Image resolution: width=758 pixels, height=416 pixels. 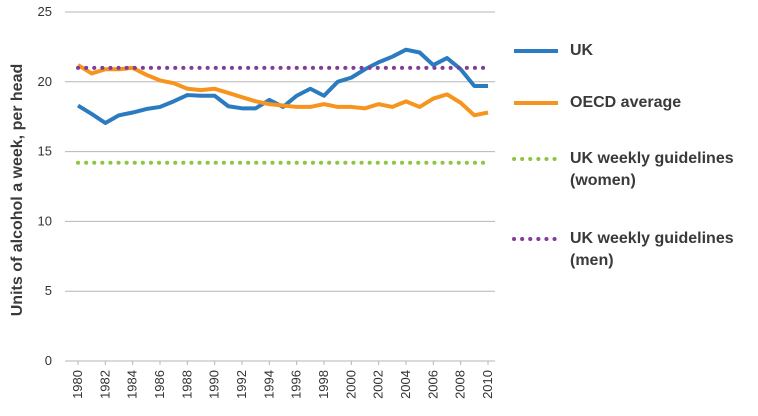 What do you see at coordinates (45, 220) in the screenshot?
I see `y-tick-label: 10` at bounding box center [45, 220].